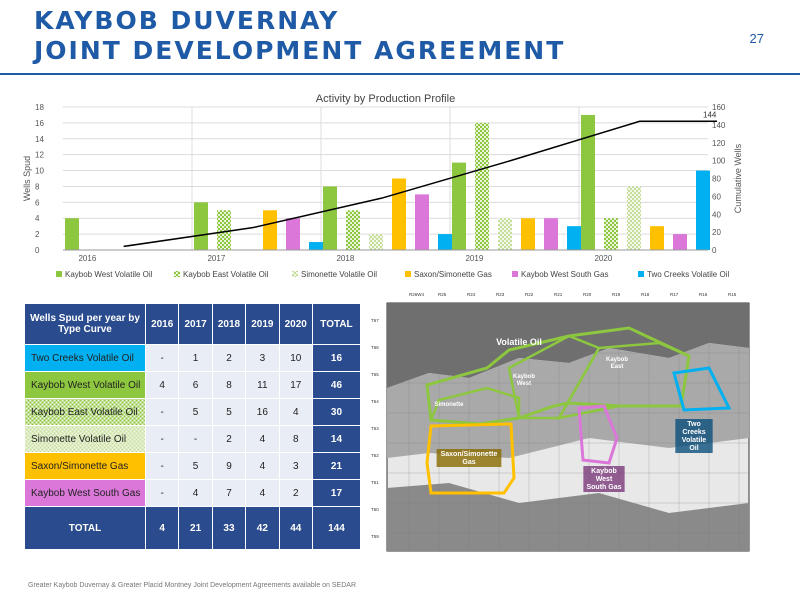 This screenshot has width=800, height=600. What do you see at coordinates (162, 528) in the screenshot?
I see `footer-cell: 4` at bounding box center [162, 528].